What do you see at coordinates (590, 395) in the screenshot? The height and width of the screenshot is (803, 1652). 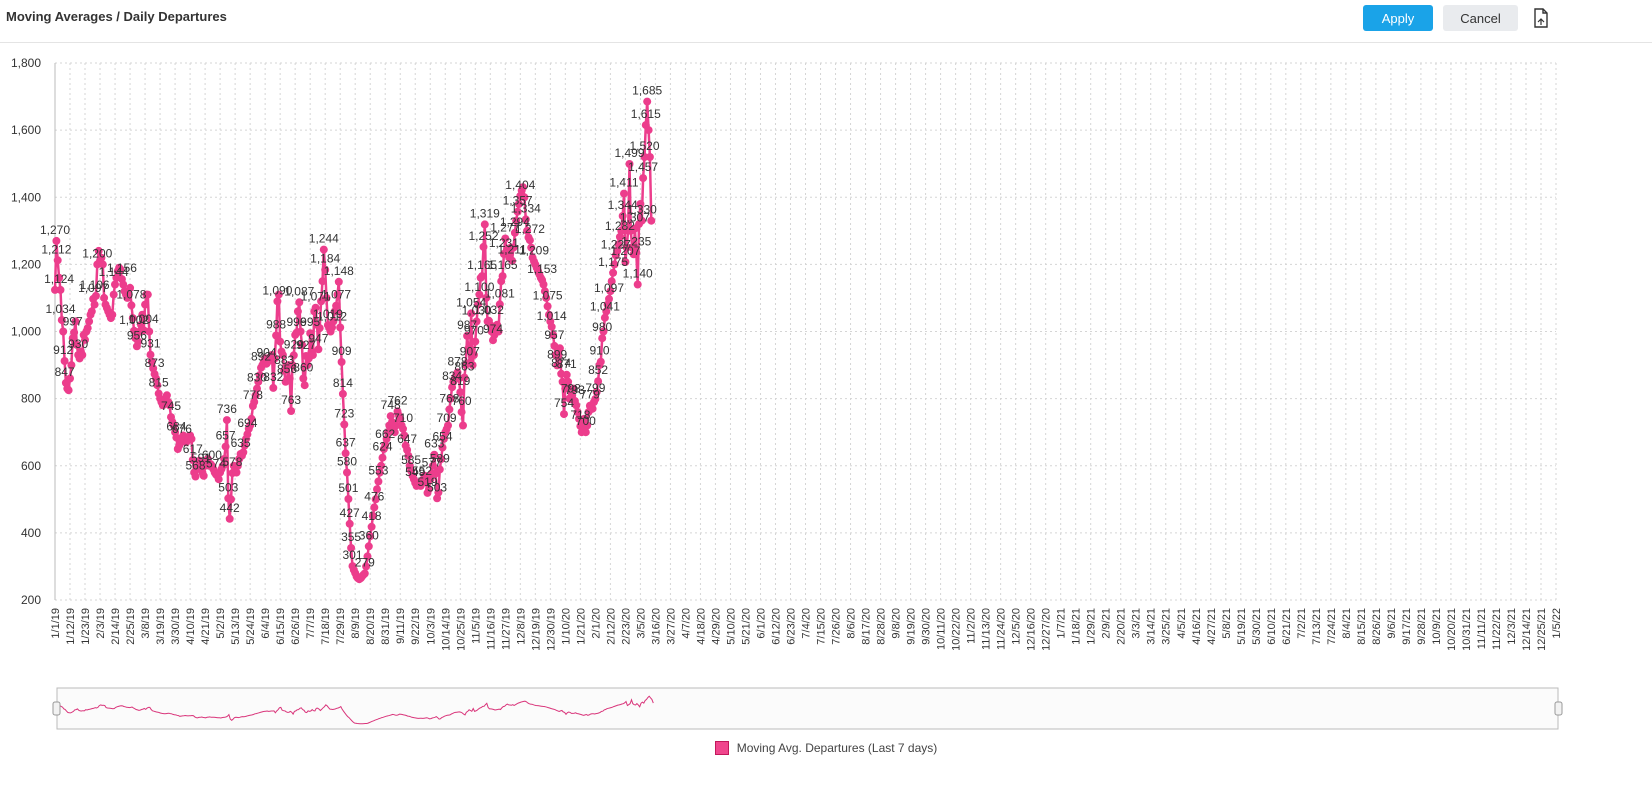 I see `data-label: 779` at bounding box center [590, 395].